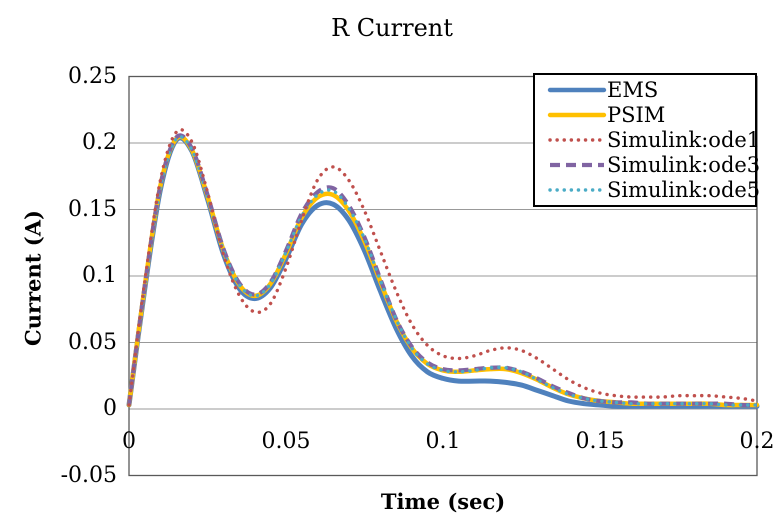 This screenshot has width=784, height=532. Describe the element at coordinates (443, 441) in the screenshot. I see `x-tick-label: 0.1` at that location.